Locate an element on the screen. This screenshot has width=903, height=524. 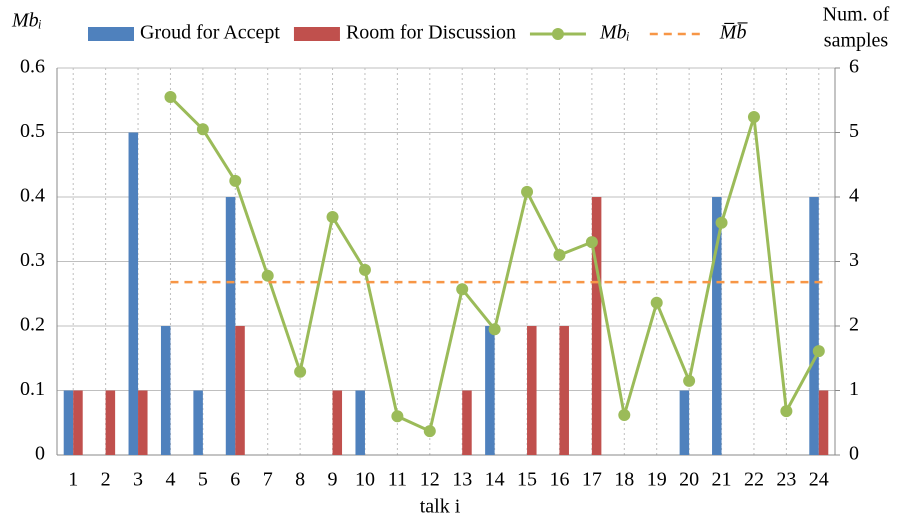
x-tick-label: 14 is located at coordinates (495, 480).